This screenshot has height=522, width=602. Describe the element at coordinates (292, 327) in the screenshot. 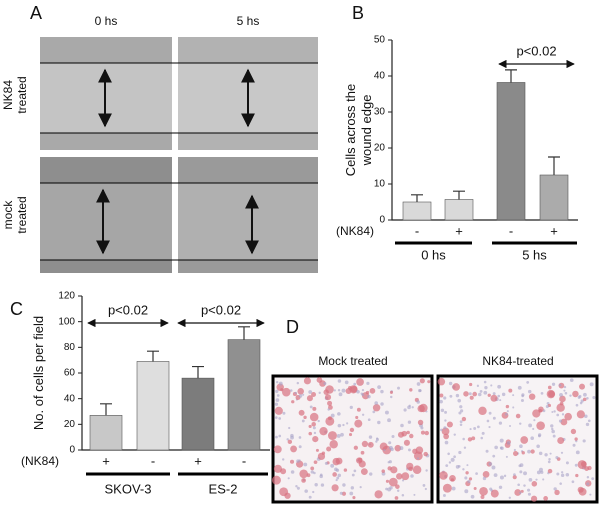

I see `panel-label: D` at that location.